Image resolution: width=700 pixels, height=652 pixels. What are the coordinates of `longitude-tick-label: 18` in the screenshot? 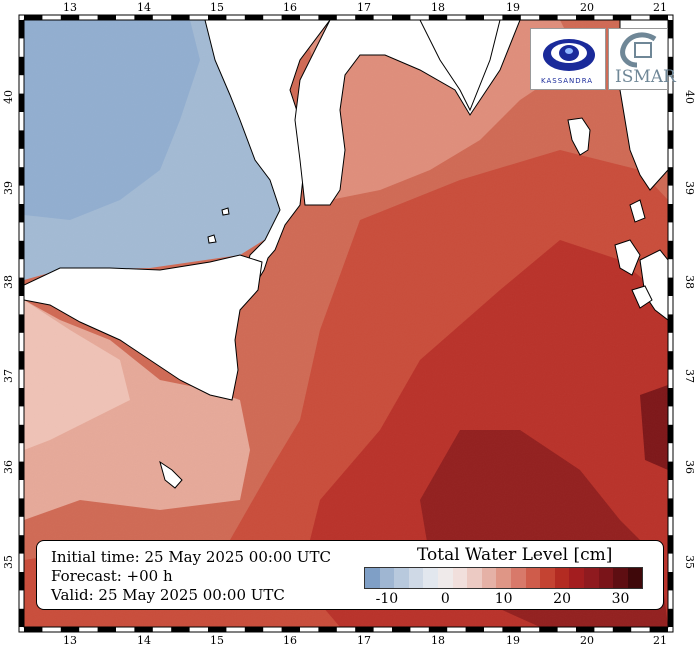 It's located at (438, 640).